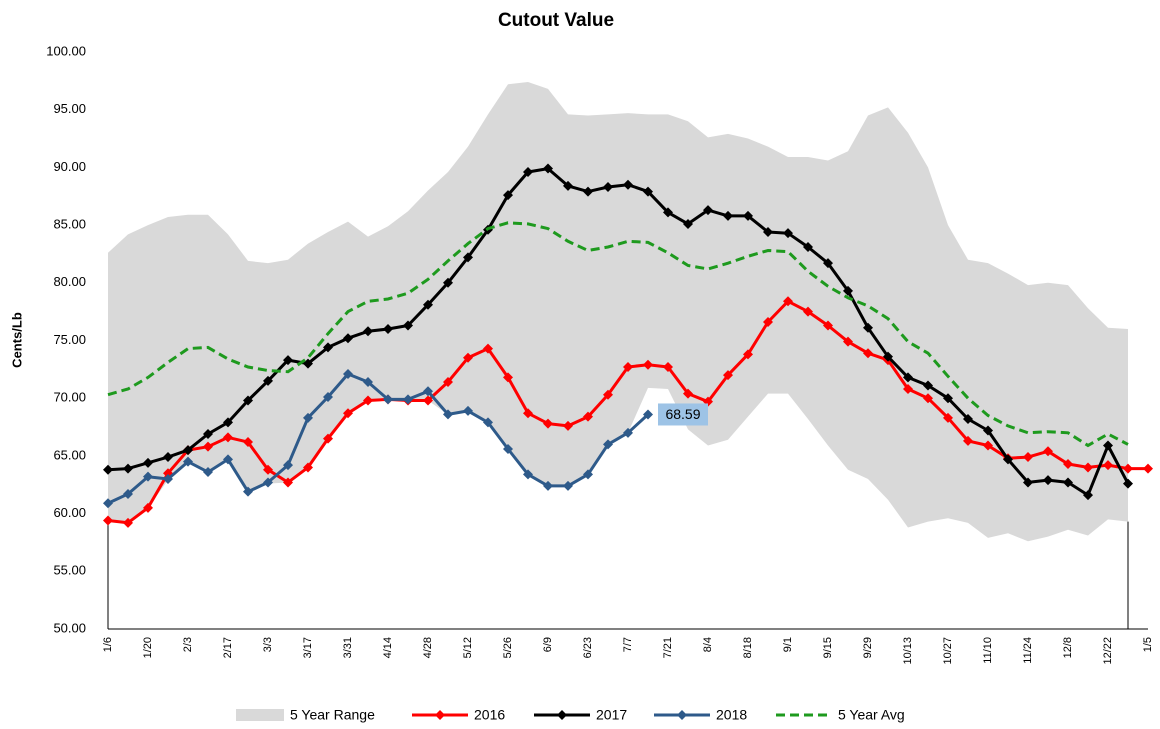  What do you see at coordinates (708, 644) in the screenshot?
I see `x-tick-label: 8/4` at bounding box center [708, 644].